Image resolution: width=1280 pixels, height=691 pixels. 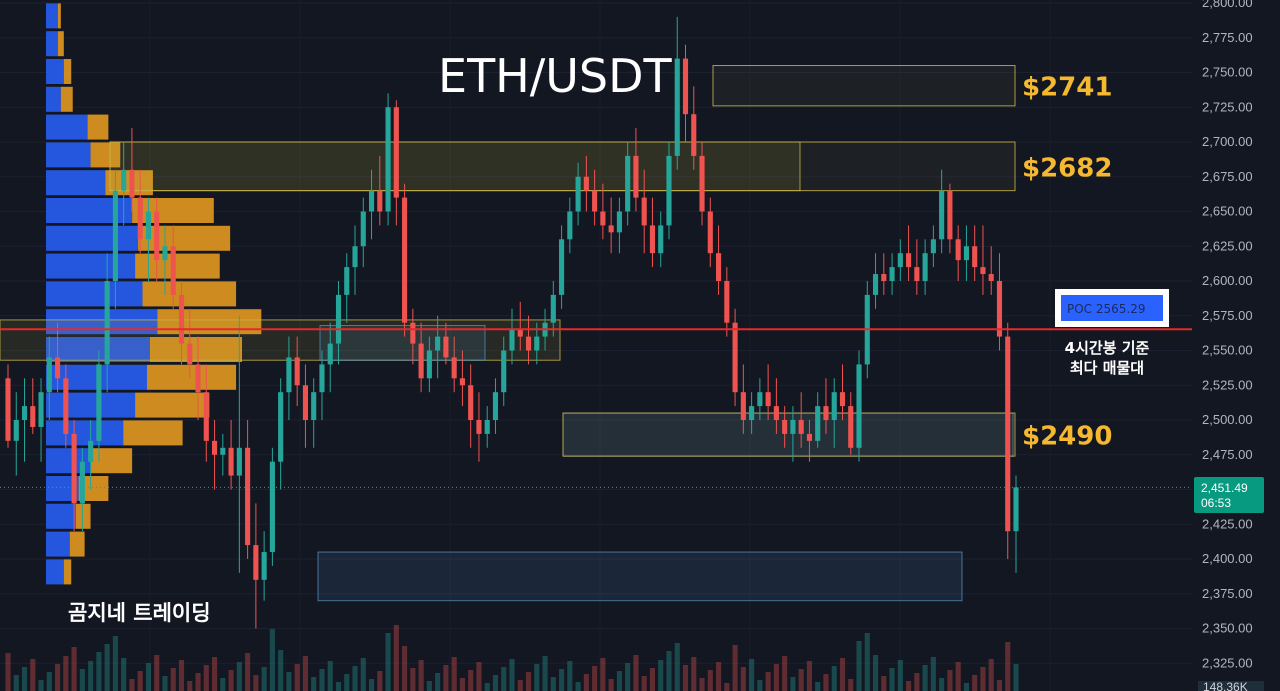 What do you see at coordinates (864, 86) in the screenshot?
I see `level-box` at bounding box center [864, 86].